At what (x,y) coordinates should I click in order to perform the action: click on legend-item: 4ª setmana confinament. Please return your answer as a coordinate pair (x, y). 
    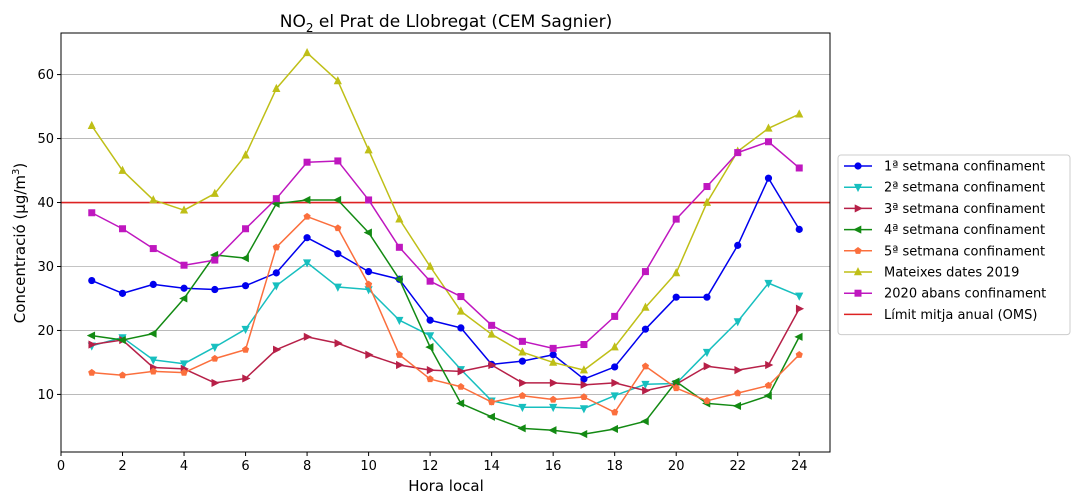
    Looking at the image, I should click on (944, 230).